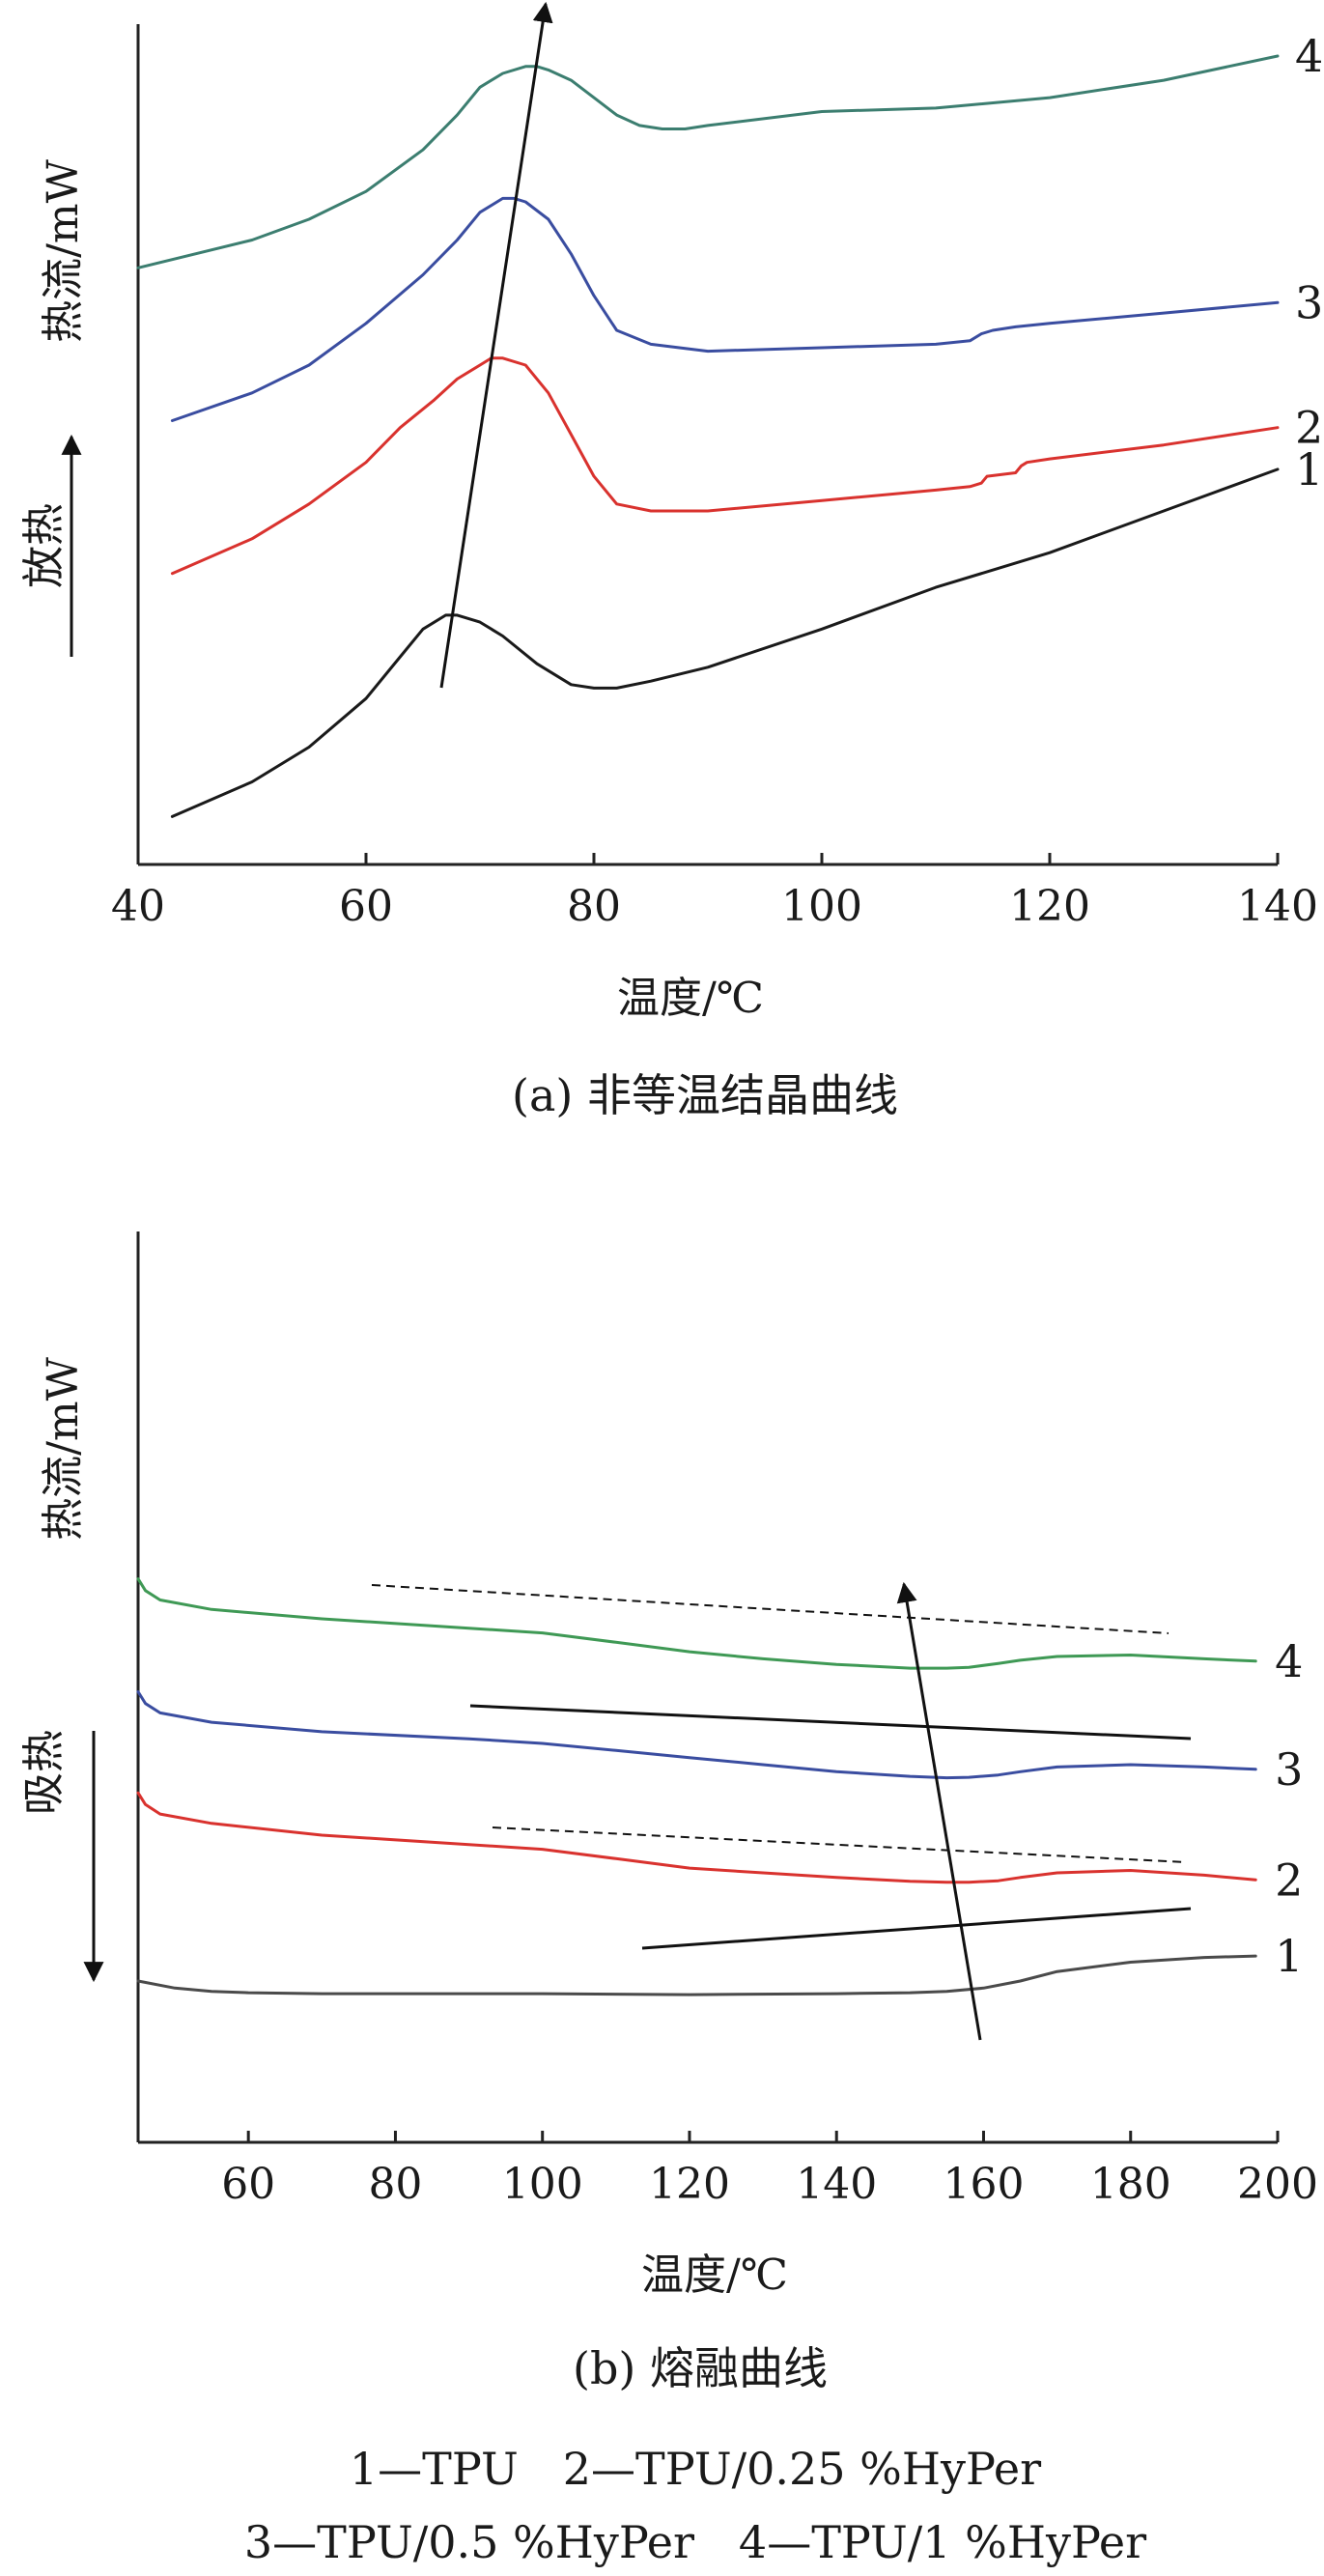 This screenshot has height=2576, width=1324. I want to click on legend-line-1: 1—TPU 2—TPU/0.25 %HyPer, so click(695, 2469).